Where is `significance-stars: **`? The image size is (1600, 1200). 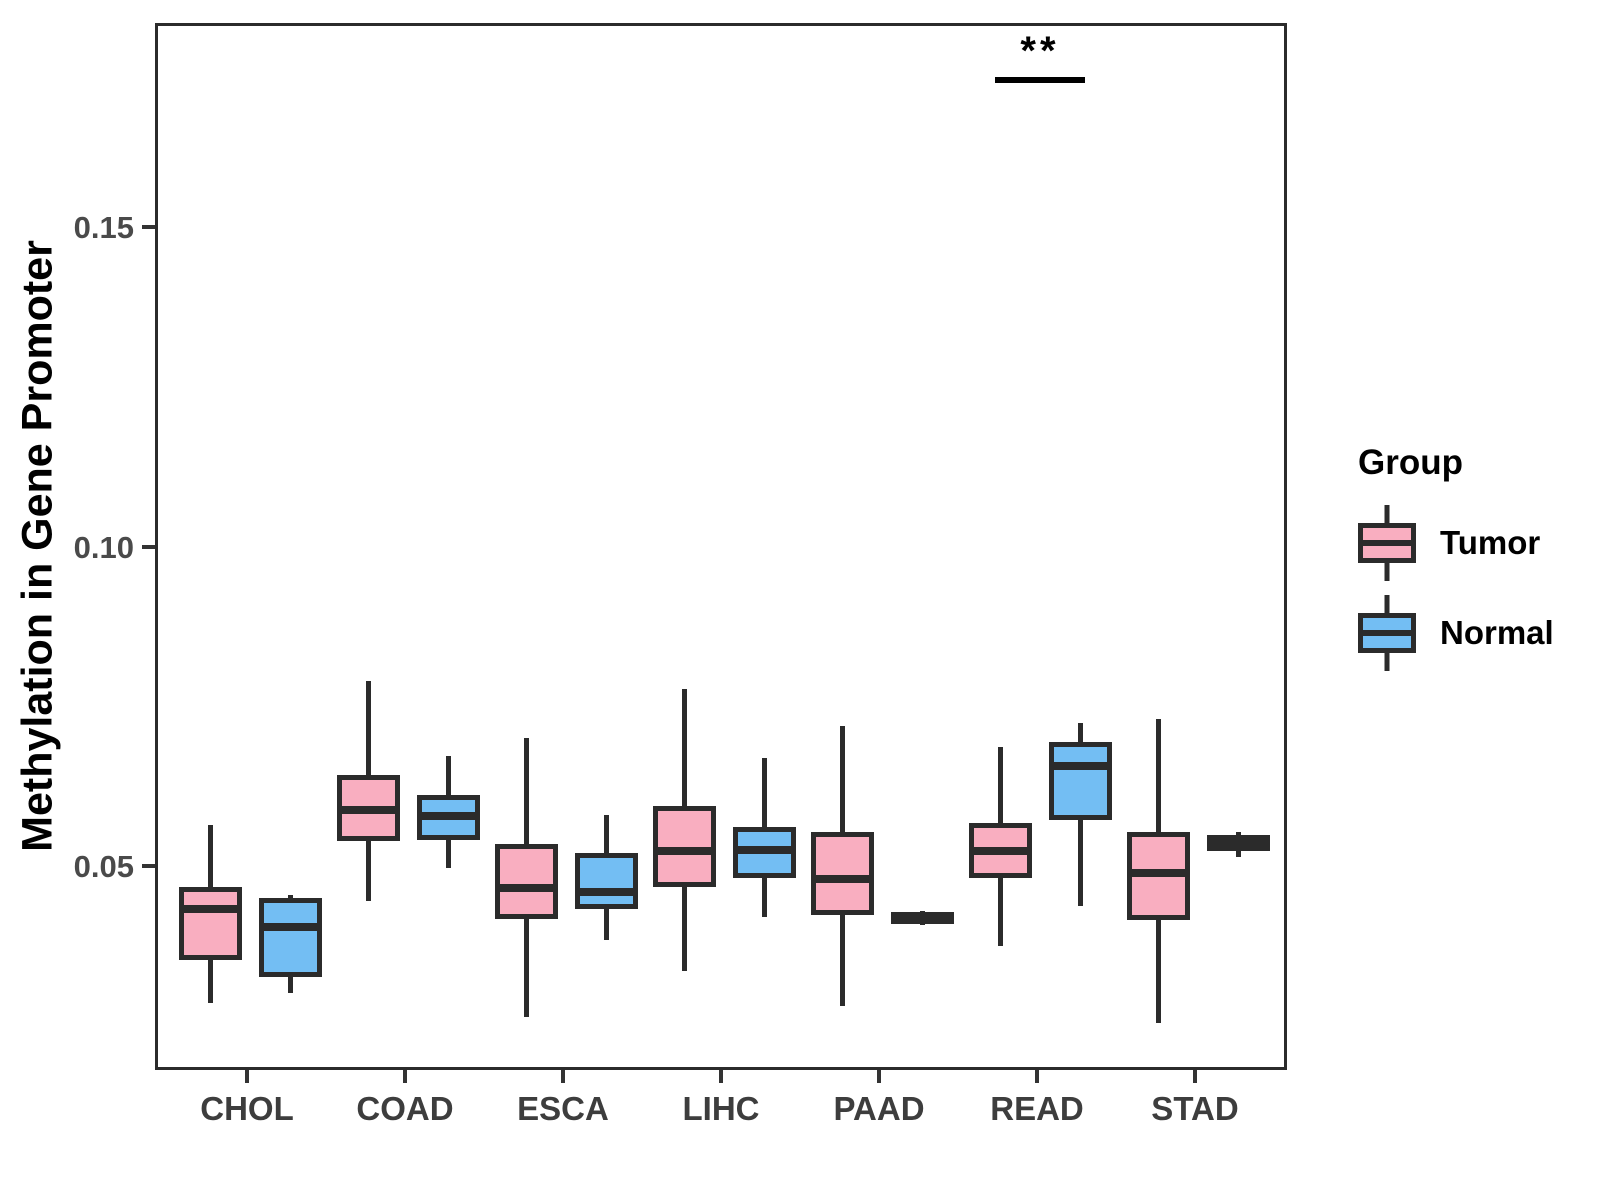
significance-stars: ** is located at coordinates (1040, 51).